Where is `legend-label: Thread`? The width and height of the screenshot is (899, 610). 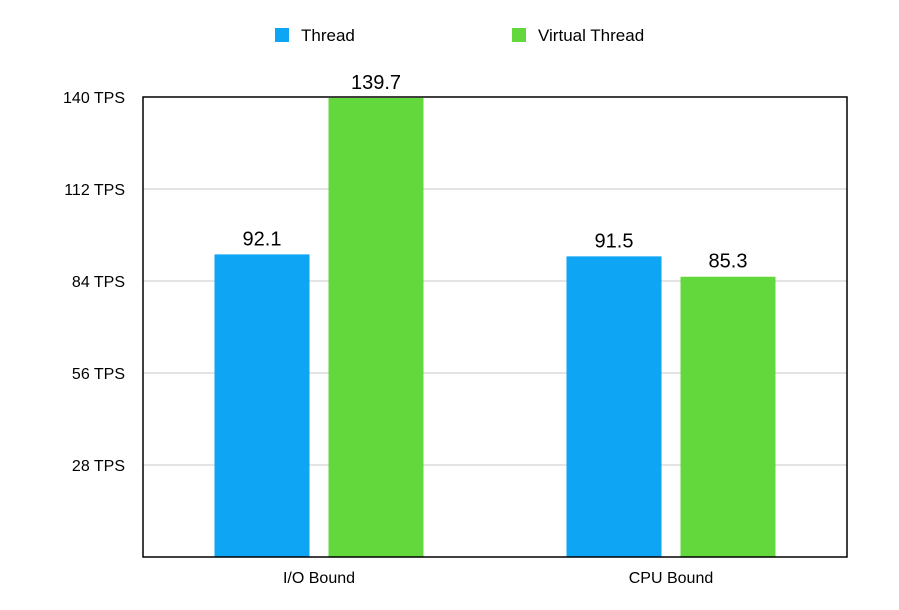
legend-label: Thread is located at coordinates (328, 35).